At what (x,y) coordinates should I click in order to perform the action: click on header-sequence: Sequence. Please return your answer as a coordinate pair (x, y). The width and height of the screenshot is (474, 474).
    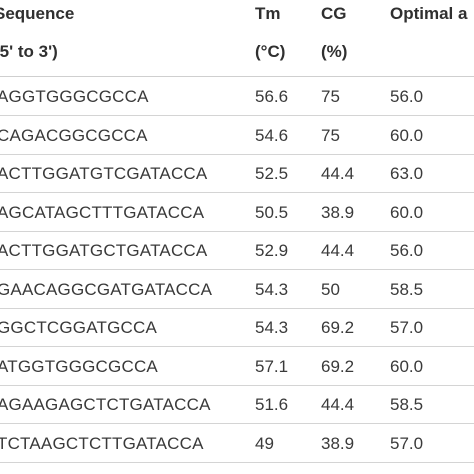
    Looking at the image, I should click on (37, 13).